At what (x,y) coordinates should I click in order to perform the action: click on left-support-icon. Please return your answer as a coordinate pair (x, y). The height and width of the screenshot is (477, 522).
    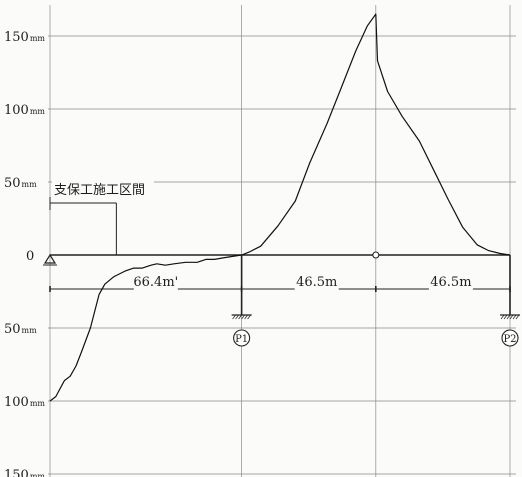
    Looking at the image, I should click on (50, 258).